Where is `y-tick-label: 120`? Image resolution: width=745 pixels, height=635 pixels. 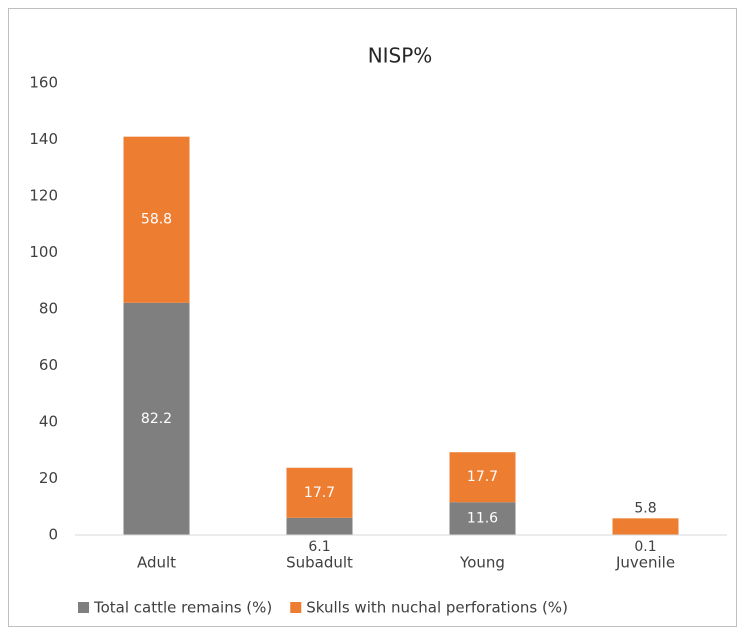 y-tick-label: 120 is located at coordinates (43, 196).